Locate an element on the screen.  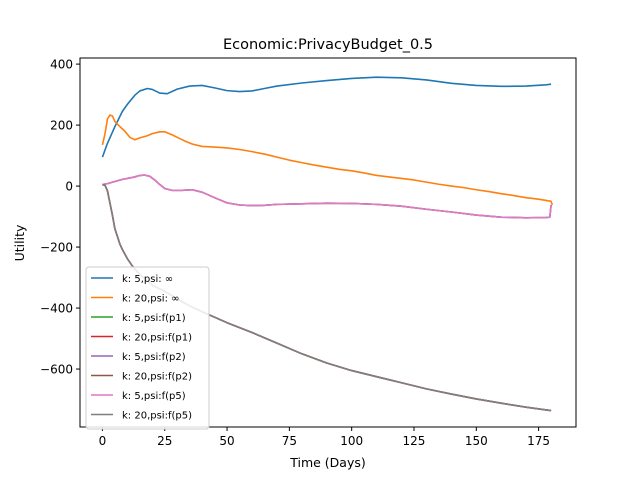
legend-entry: k: 20,psi: ∞ is located at coordinates (150, 299).